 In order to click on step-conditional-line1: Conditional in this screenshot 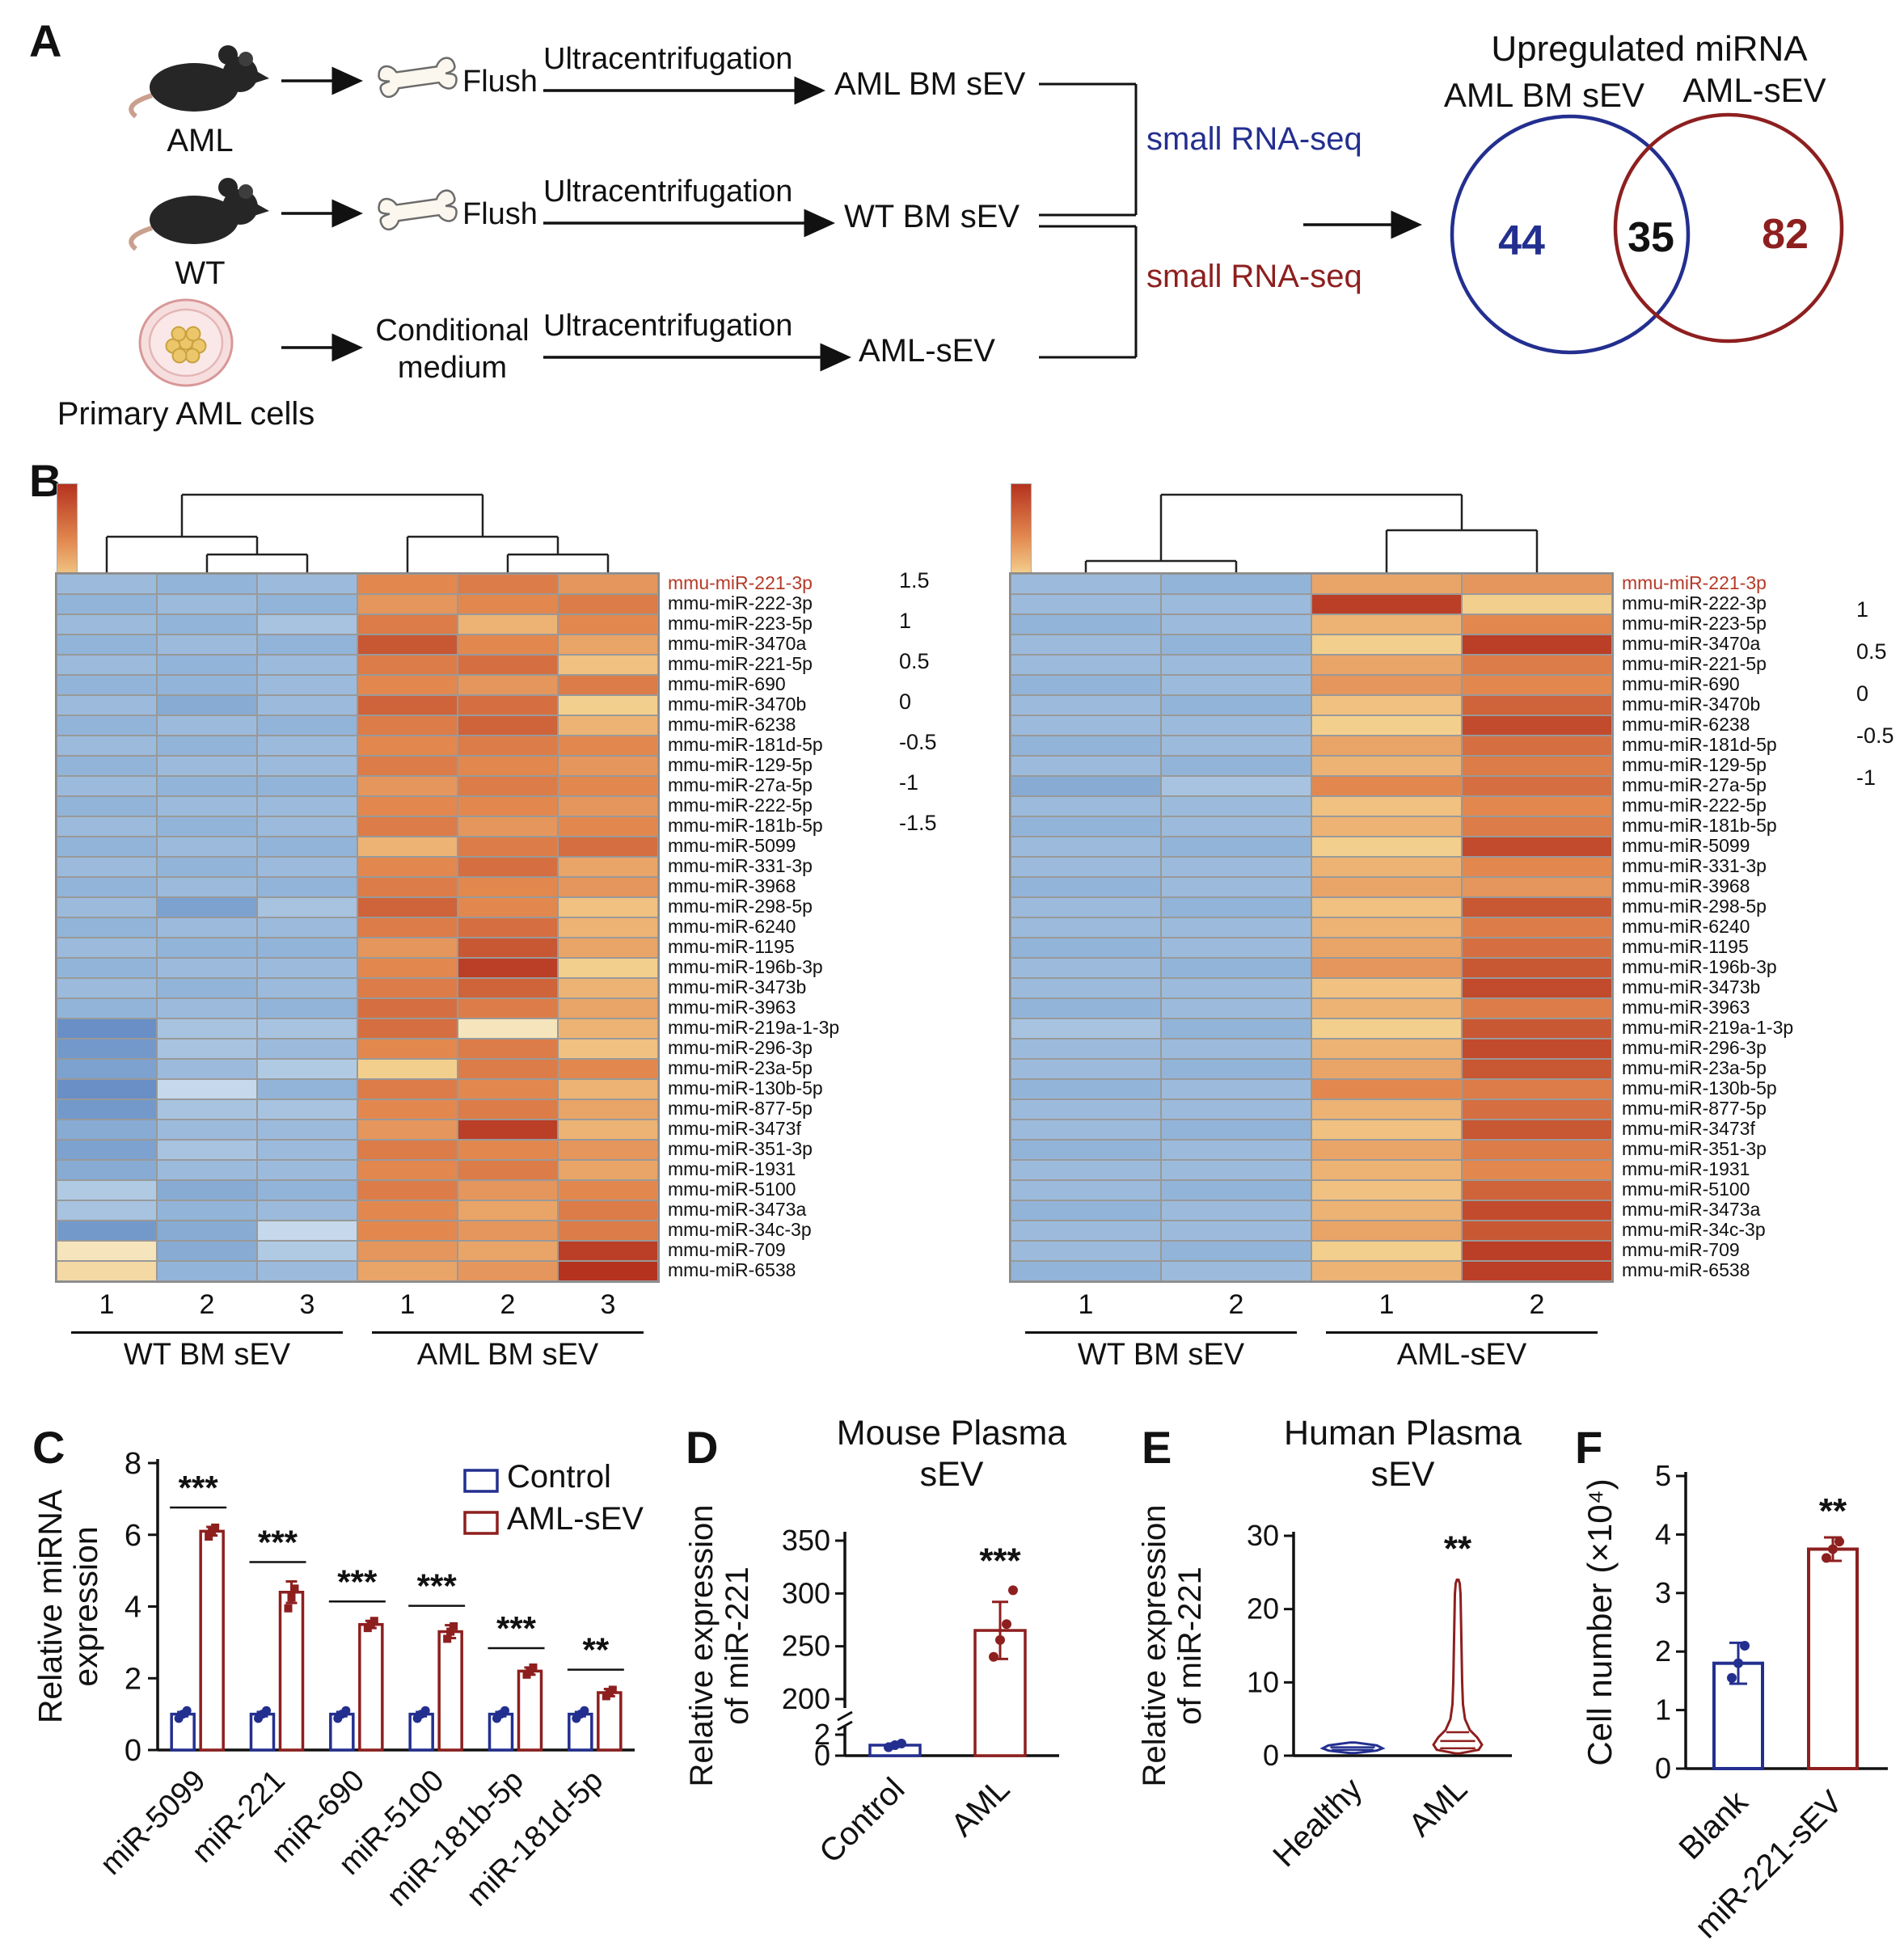, I will do `click(453, 331)`.